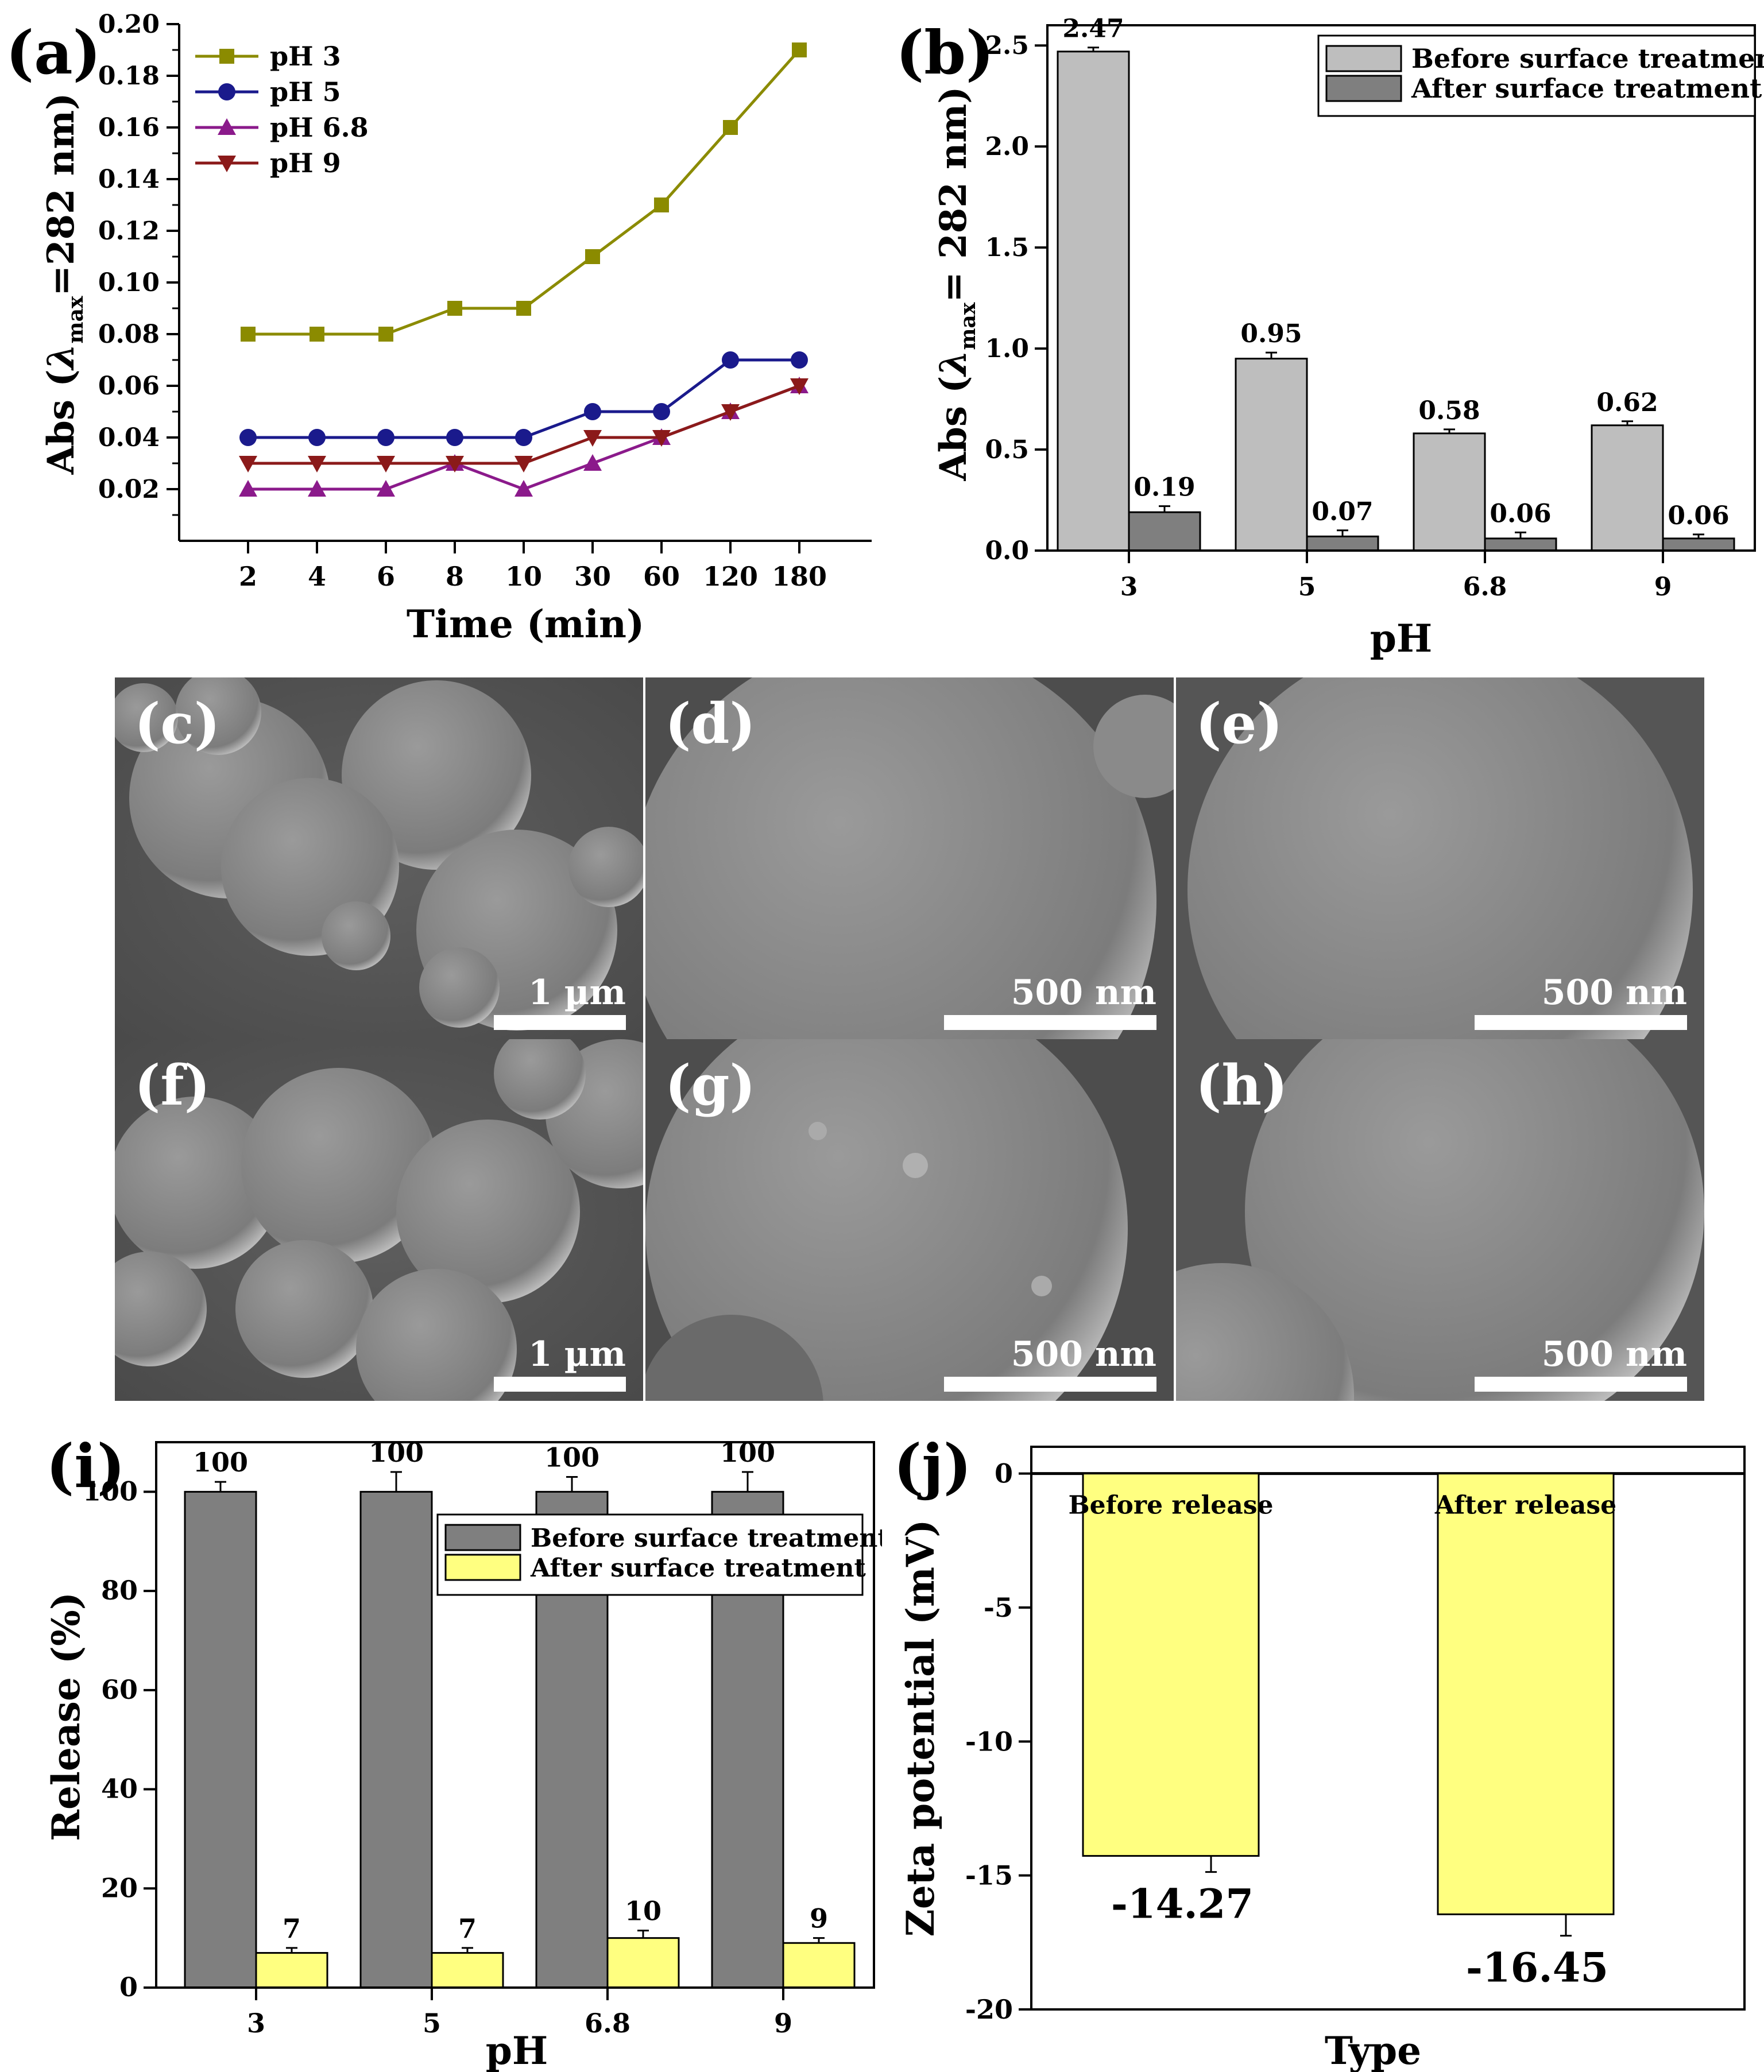 Image resolution: width=1764 pixels, height=2072 pixels. I want to click on legend-label: After surface treatment, so click(1586, 88).